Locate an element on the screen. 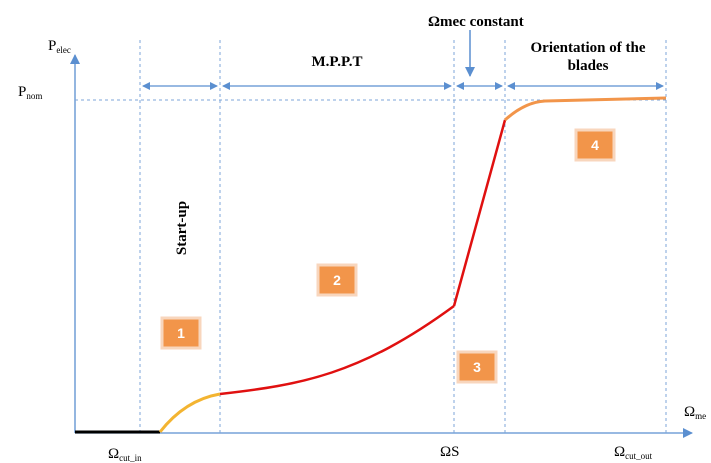 The image size is (711, 463). badge-2: 2 is located at coordinates (337, 280).